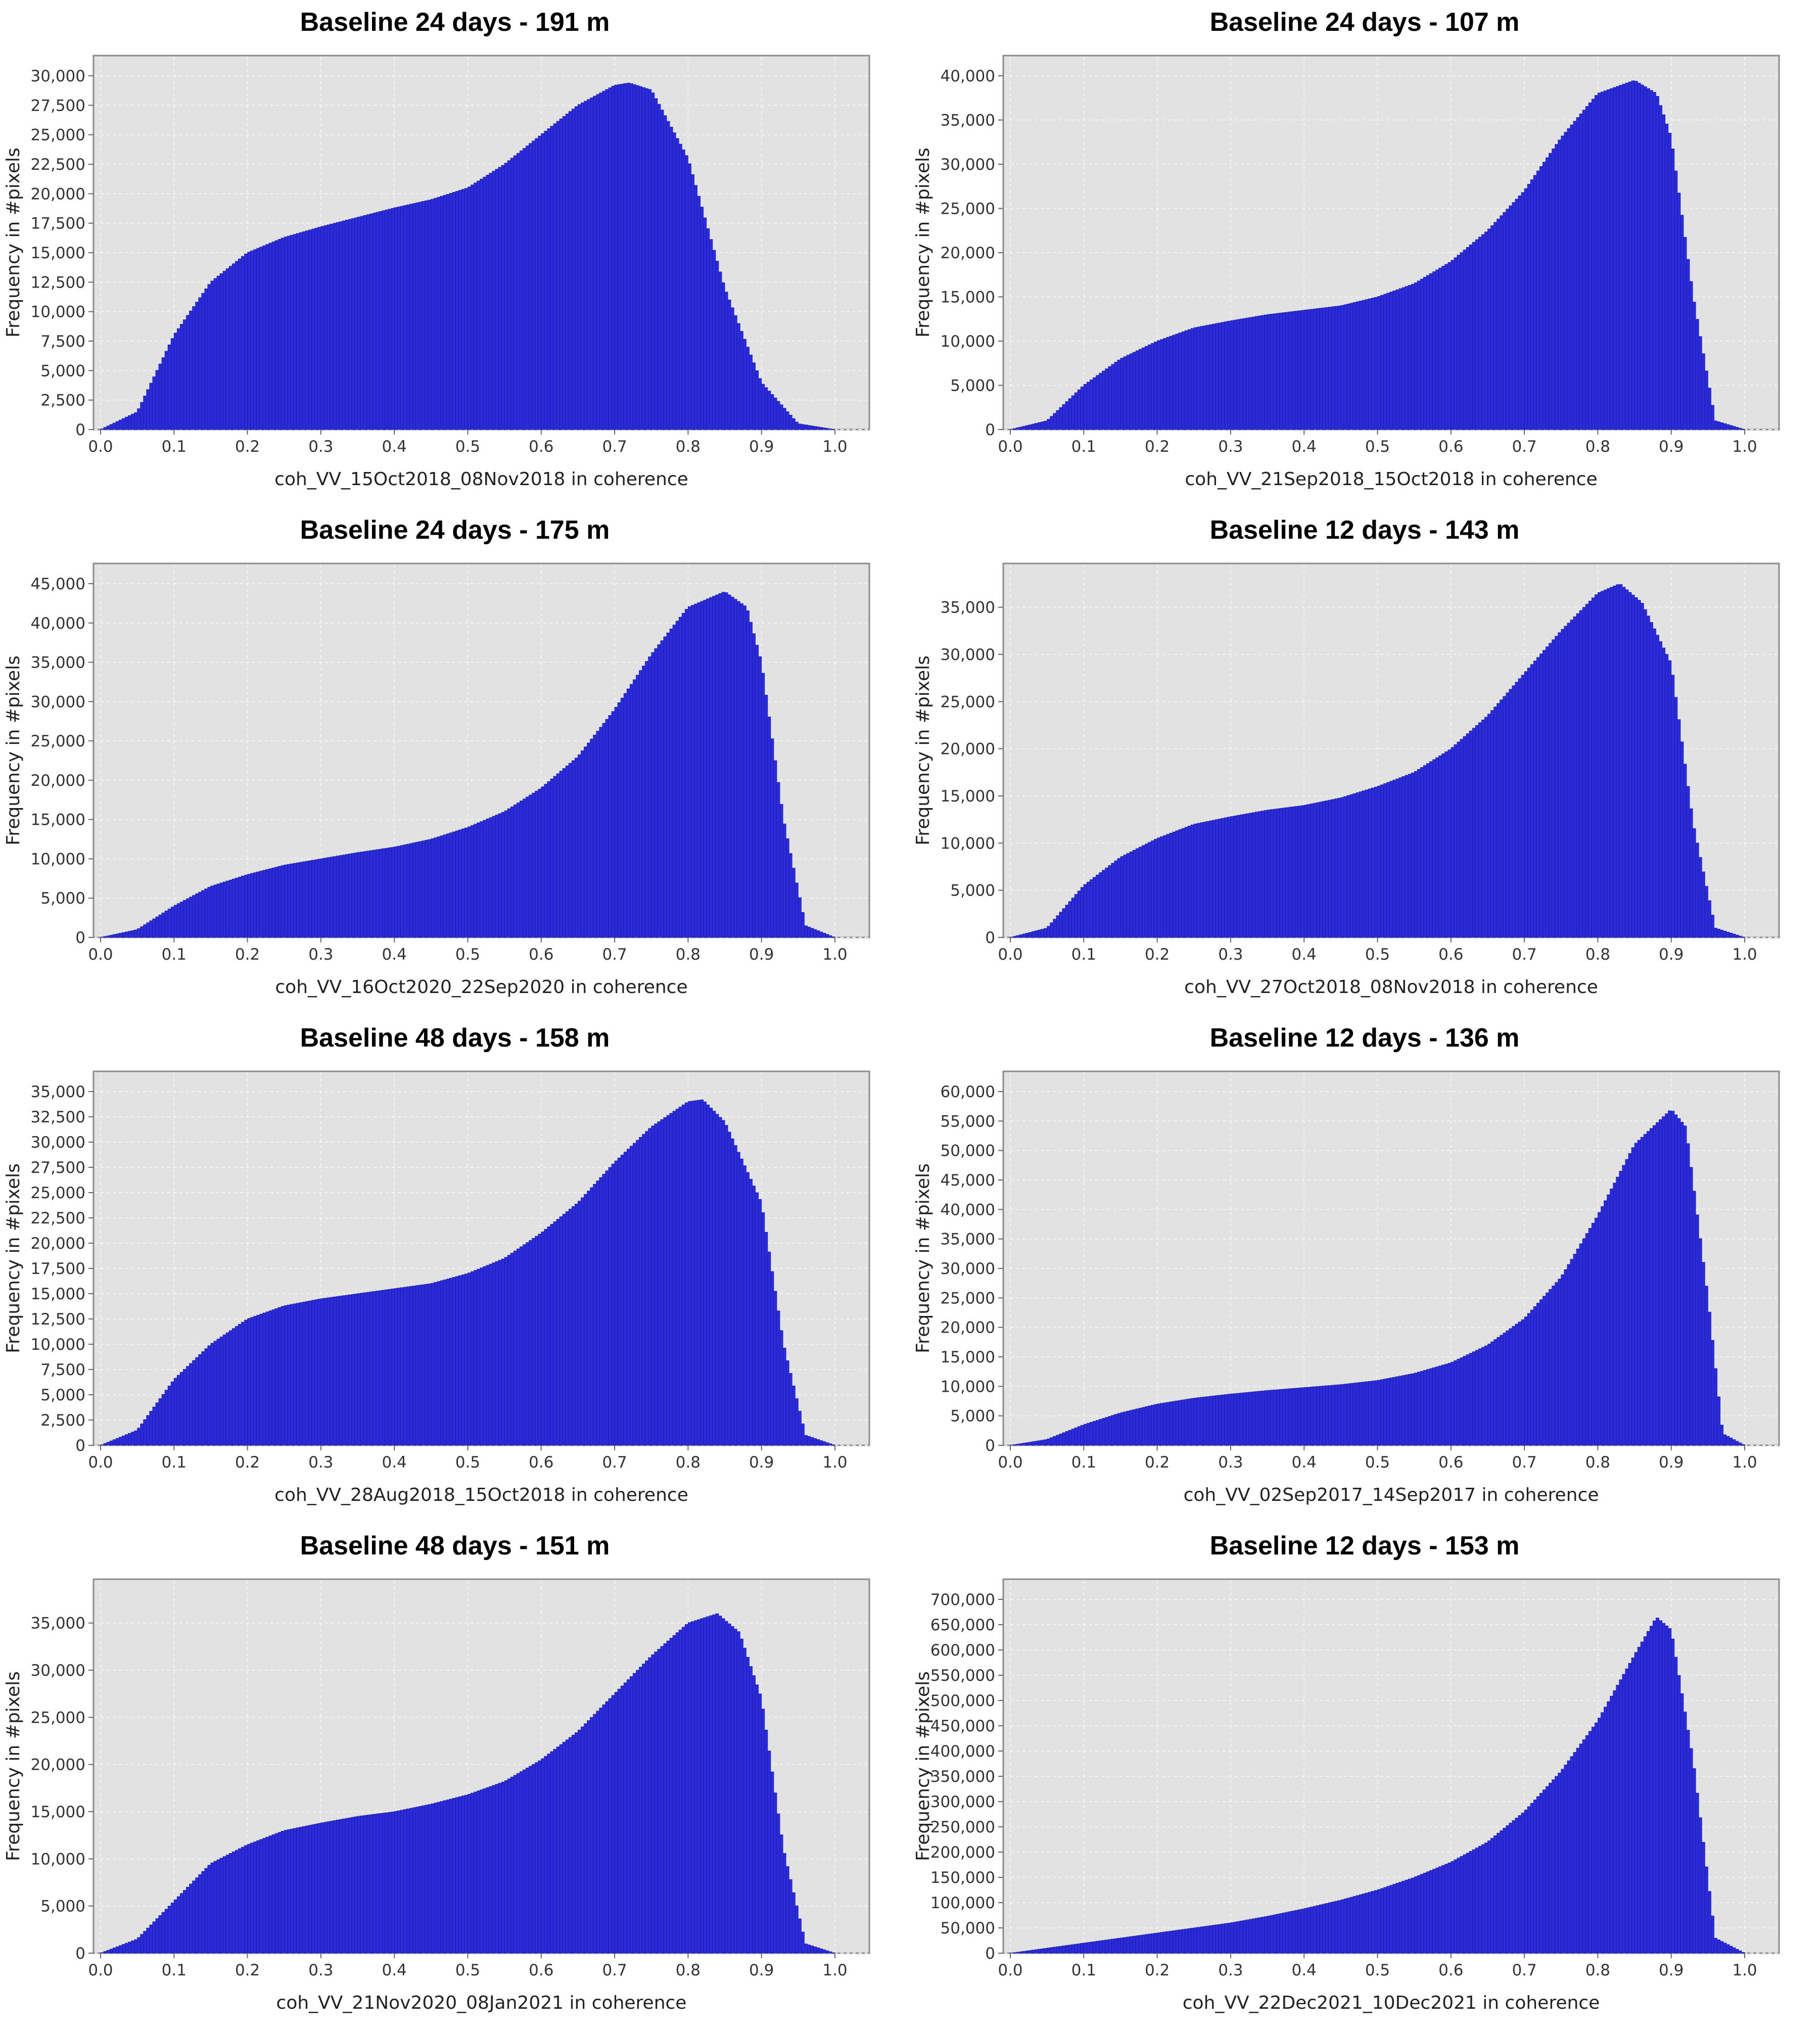 This screenshot has height=2032, width=1820. Describe the element at coordinates (80, 1954) in the screenshot. I see `y-tick-label: 0` at that location.